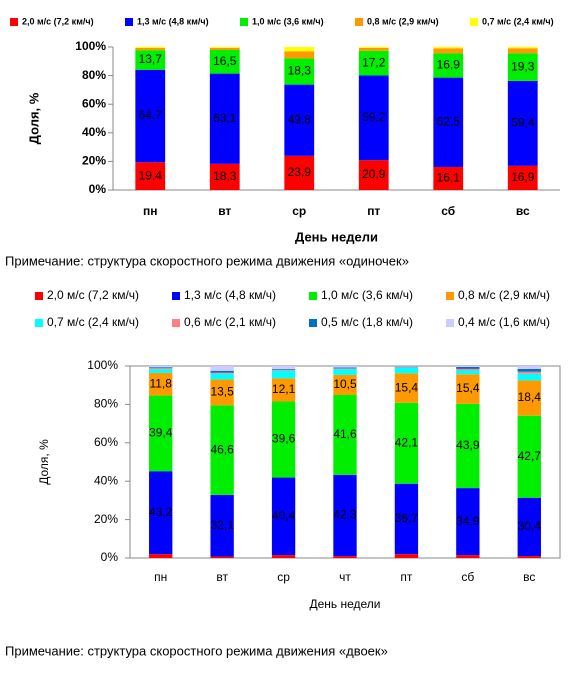 The height and width of the screenshot is (680, 586). Describe the element at coordinates (106, 442) in the screenshot. I see `y-tick-label: 60%` at that location.